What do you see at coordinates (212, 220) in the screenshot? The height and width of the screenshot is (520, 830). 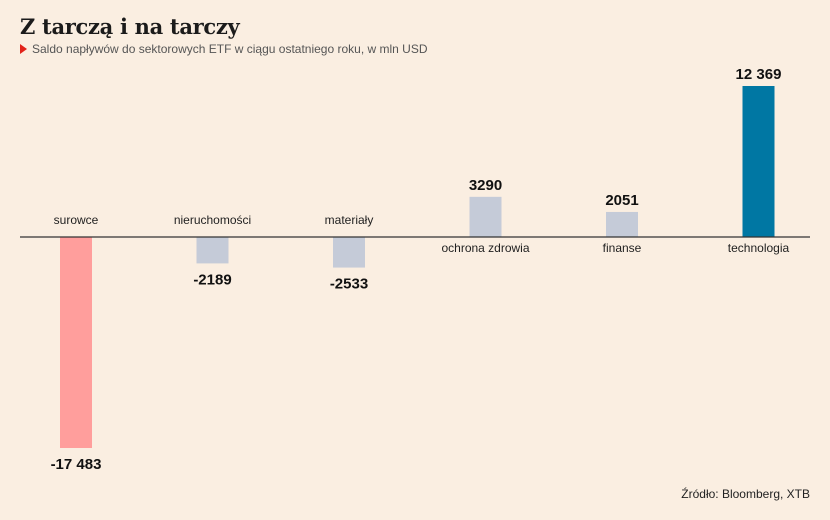 I see `category-label-1: nieruchomości` at bounding box center [212, 220].